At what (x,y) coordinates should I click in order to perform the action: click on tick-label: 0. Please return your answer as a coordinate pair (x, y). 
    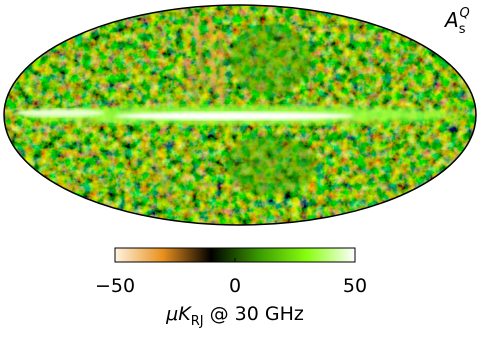
    Looking at the image, I should click on (235, 286).